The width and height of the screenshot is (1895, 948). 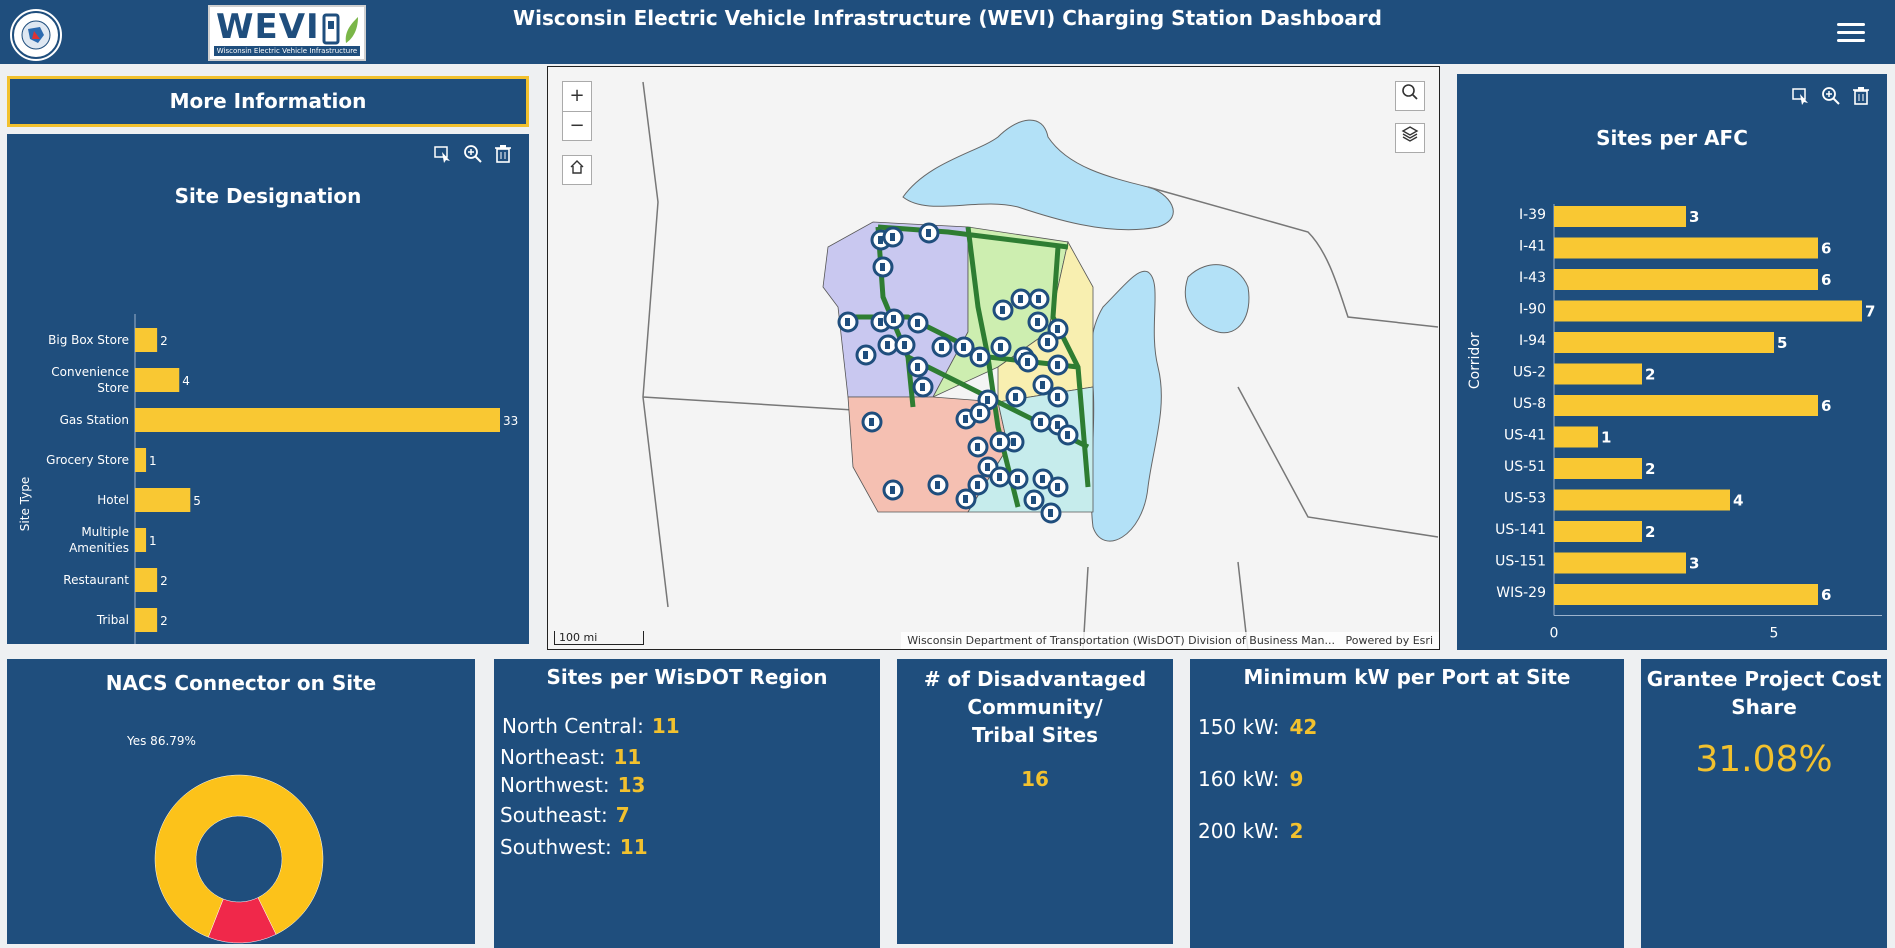 What do you see at coordinates (241, 683) in the screenshot?
I see `nacs-title: NACS Connector on Site` at bounding box center [241, 683].